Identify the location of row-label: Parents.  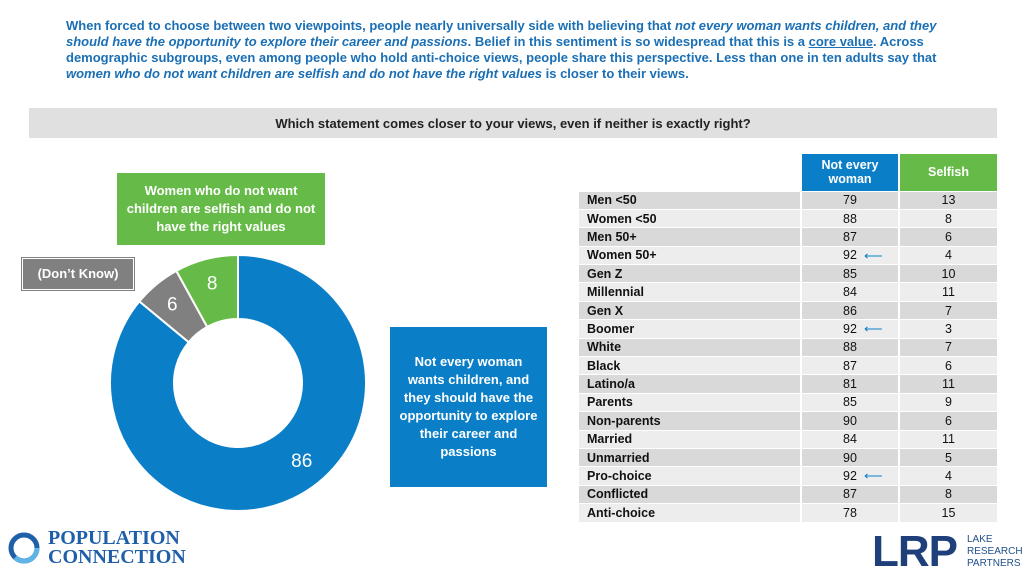
(690, 402).